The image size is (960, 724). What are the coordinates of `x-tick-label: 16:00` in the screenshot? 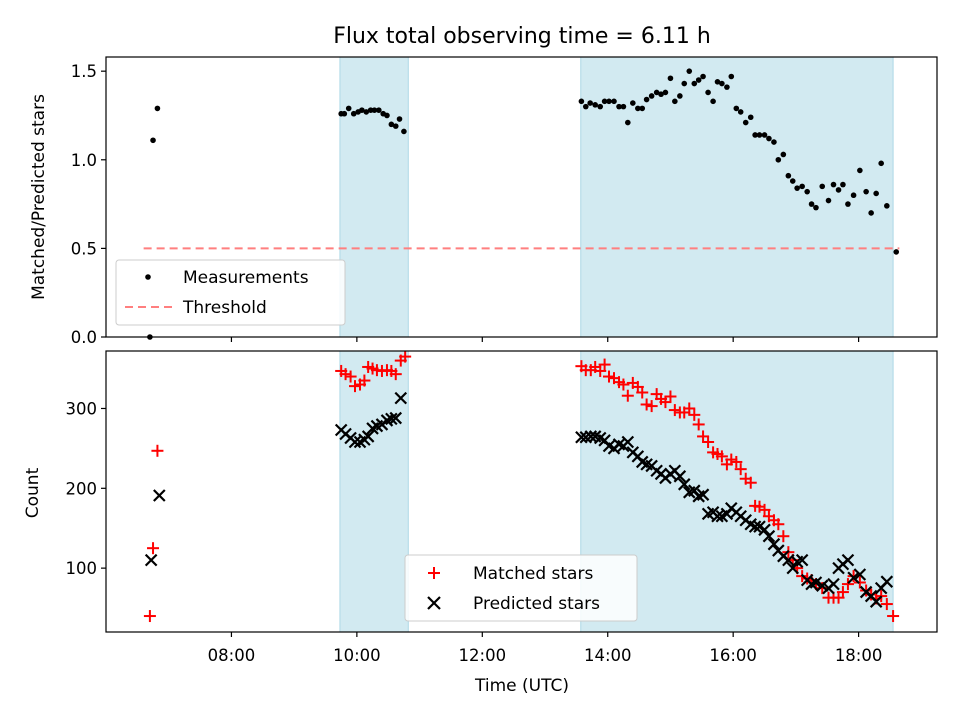 It's located at (733, 655).